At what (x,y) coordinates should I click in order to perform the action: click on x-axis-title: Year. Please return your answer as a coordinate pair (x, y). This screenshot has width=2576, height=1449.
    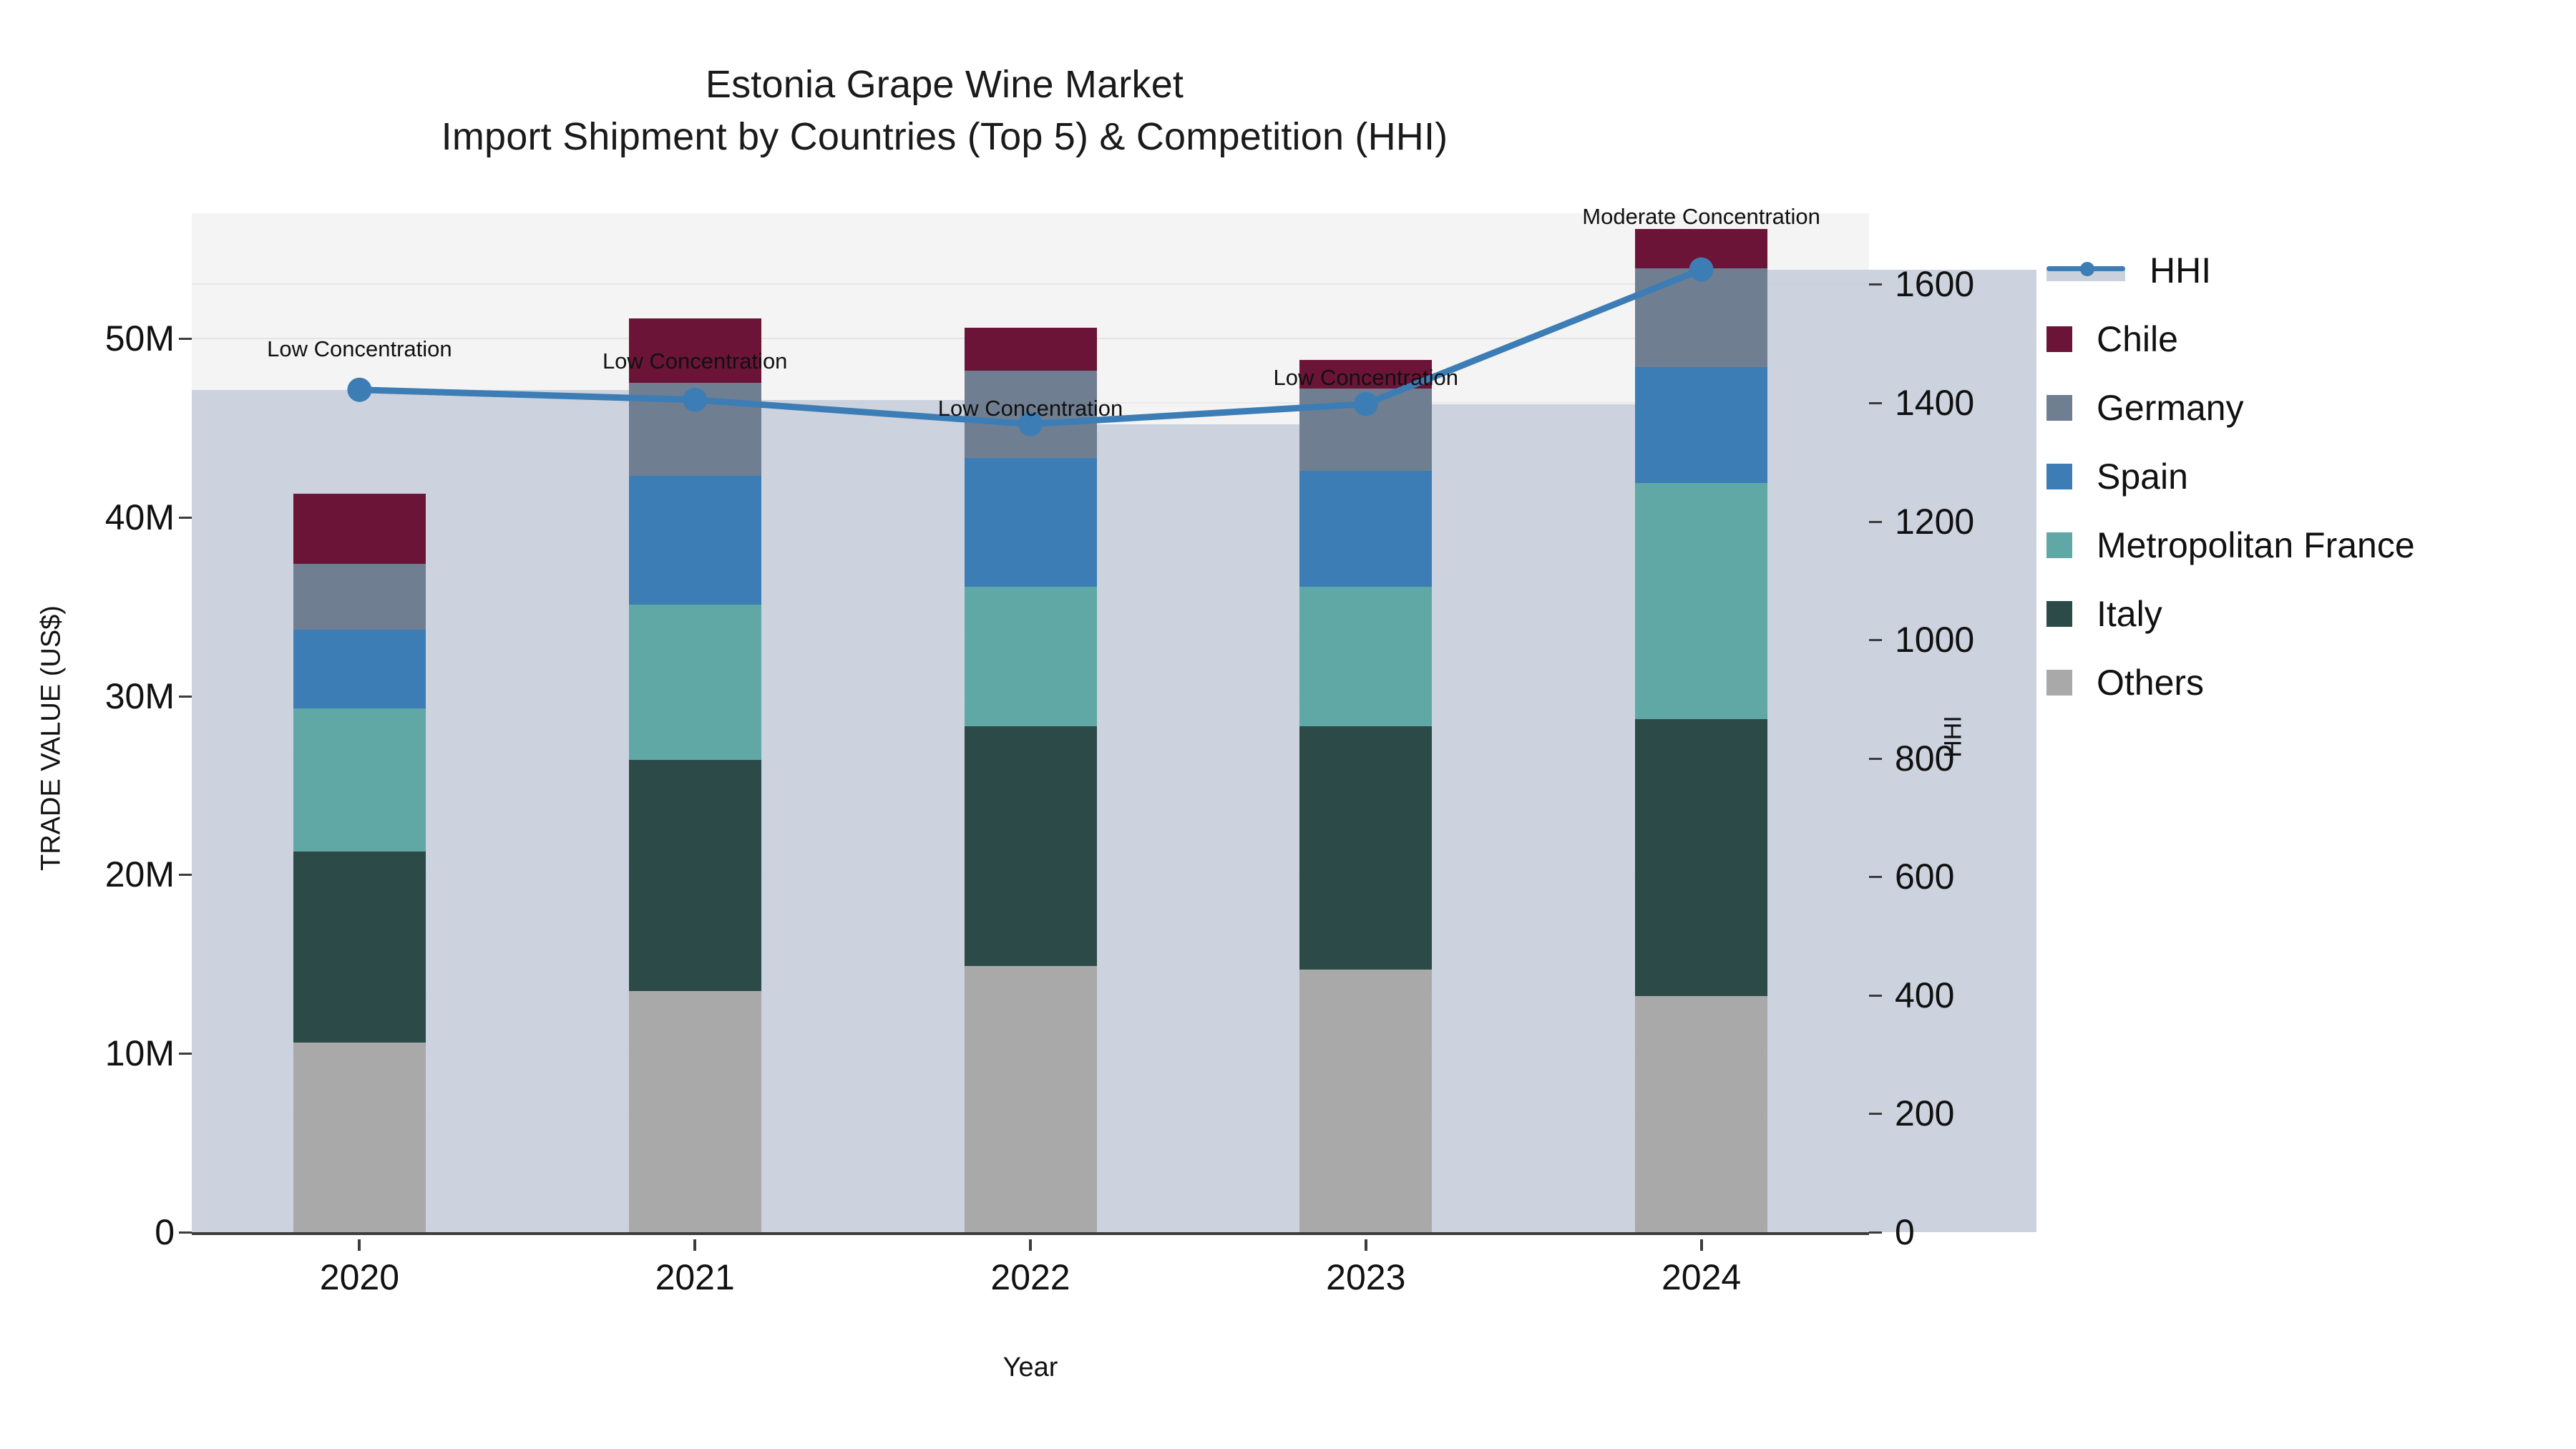
    Looking at the image, I should click on (1030, 1367).